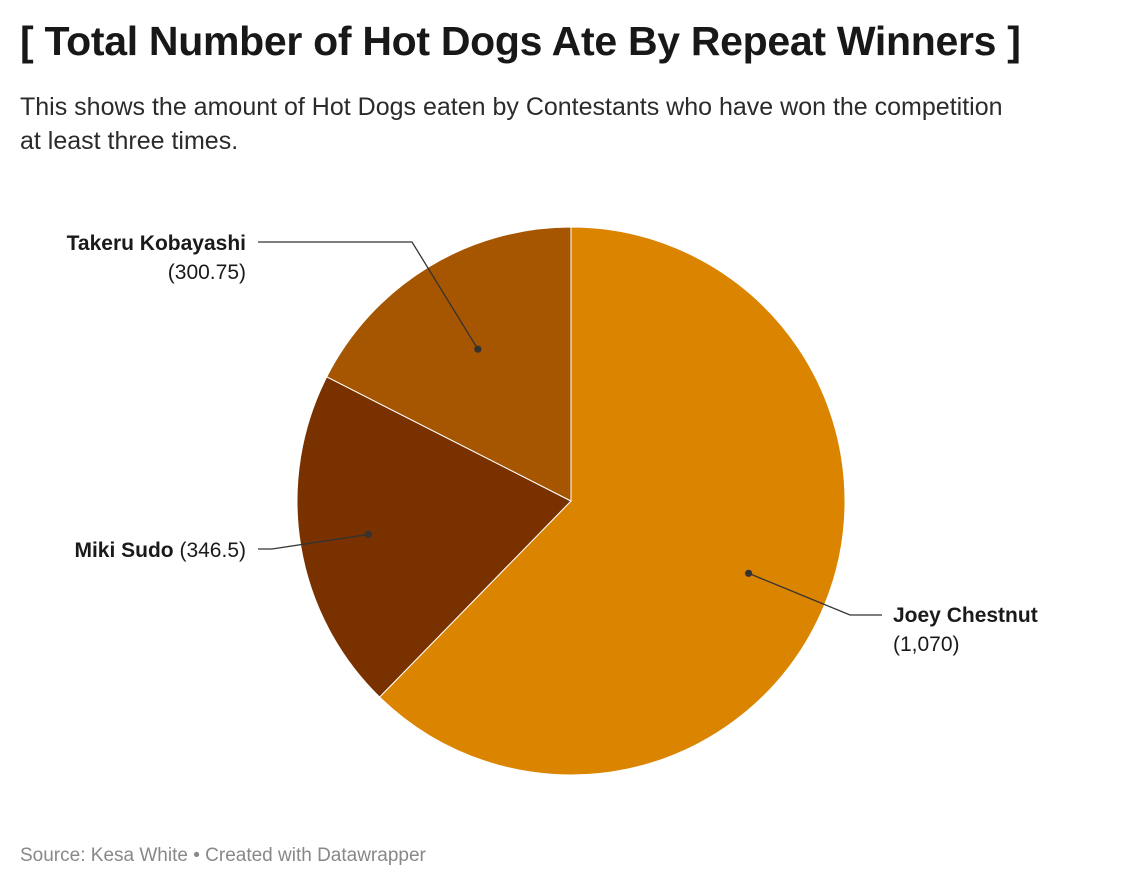  What do you see at coordinates (315, 855) in the screenshot?
I see `datawrapper-credit: Created with Datawrapper` at bounding box center [315, 855].